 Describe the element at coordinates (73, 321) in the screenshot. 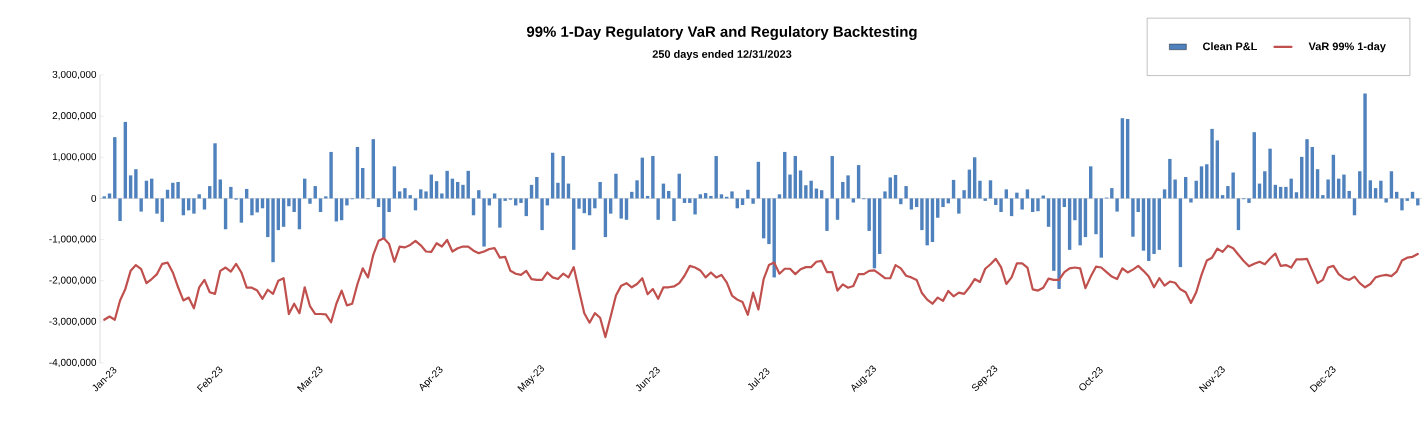

I see `y-tick-label: -3,000,000` at that location.